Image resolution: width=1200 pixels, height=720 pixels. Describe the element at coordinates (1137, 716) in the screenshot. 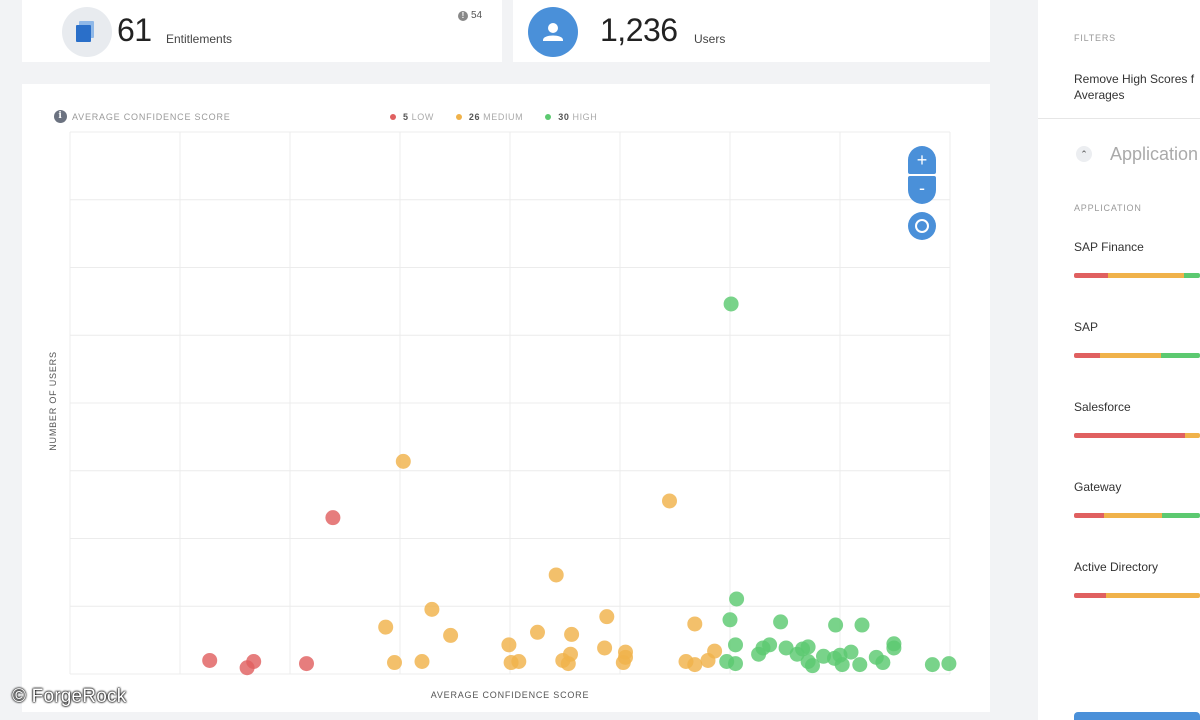

I see `apply-button` at that location.